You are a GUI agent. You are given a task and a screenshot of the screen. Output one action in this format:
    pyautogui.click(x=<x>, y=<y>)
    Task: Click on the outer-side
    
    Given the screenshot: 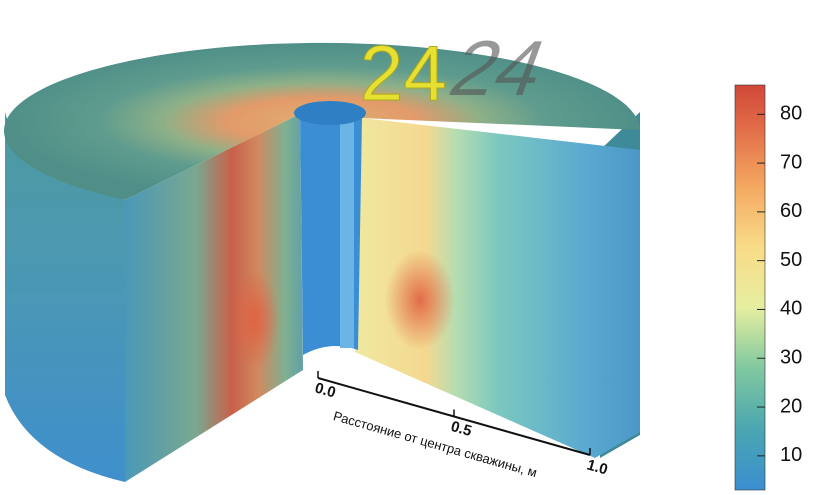 What is the action you would take?
    pyautogui.click(x=65, y=297)
    